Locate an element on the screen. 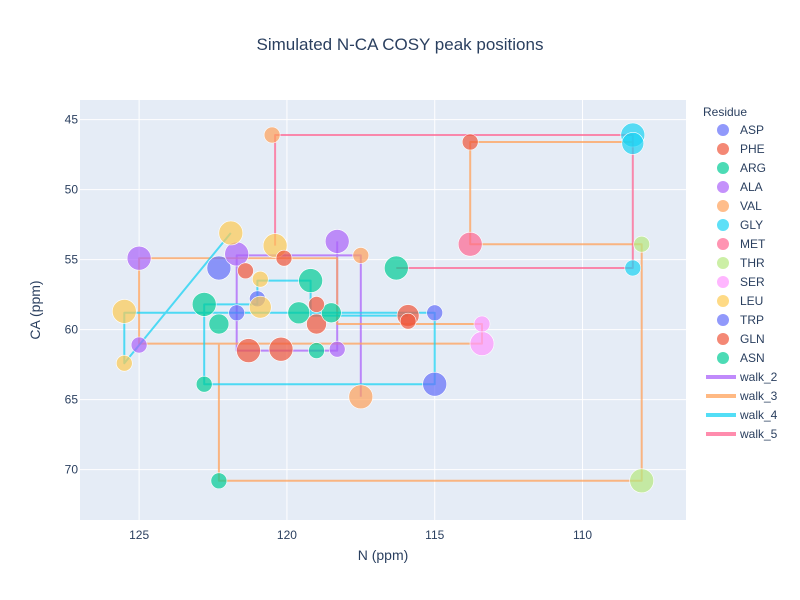 This screenshot has width=800, height=600. legend-label: ASP is located at coordinates (752, 130).